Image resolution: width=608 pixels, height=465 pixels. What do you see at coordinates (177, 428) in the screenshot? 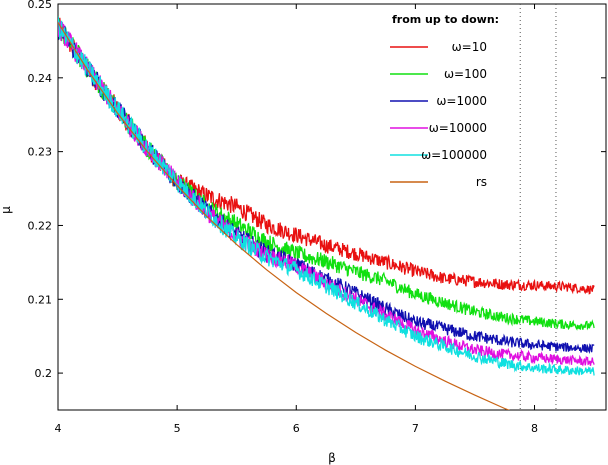
I see `x-tick-label: 5` at bounding box center [177, 428].